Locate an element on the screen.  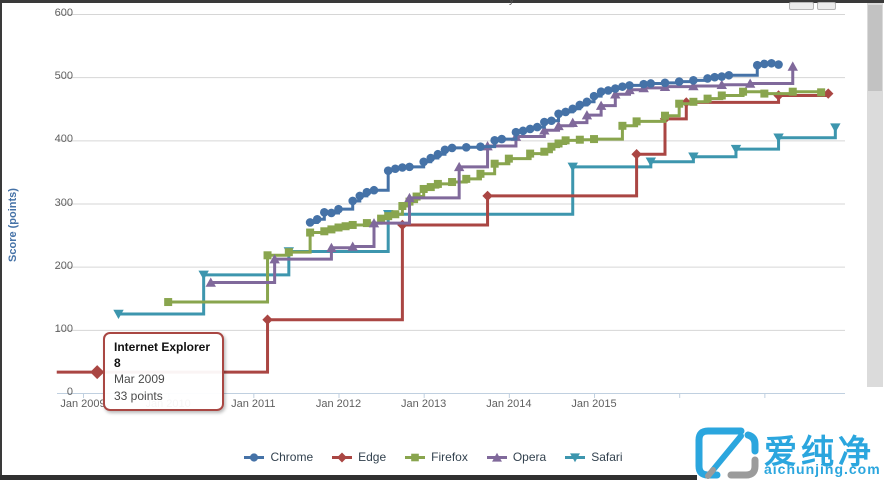
tooltip-value: 33 points is located at coordinates (138, 395).